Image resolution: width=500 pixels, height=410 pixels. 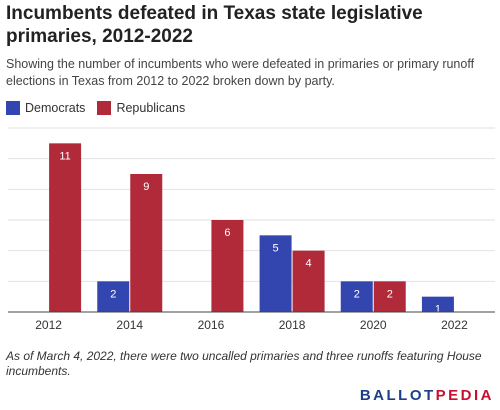 What do you see at coordinates (64, 156) in the screenshot?
I see `data-label-republicans-2012: 11` at bounding box center [64, 156].